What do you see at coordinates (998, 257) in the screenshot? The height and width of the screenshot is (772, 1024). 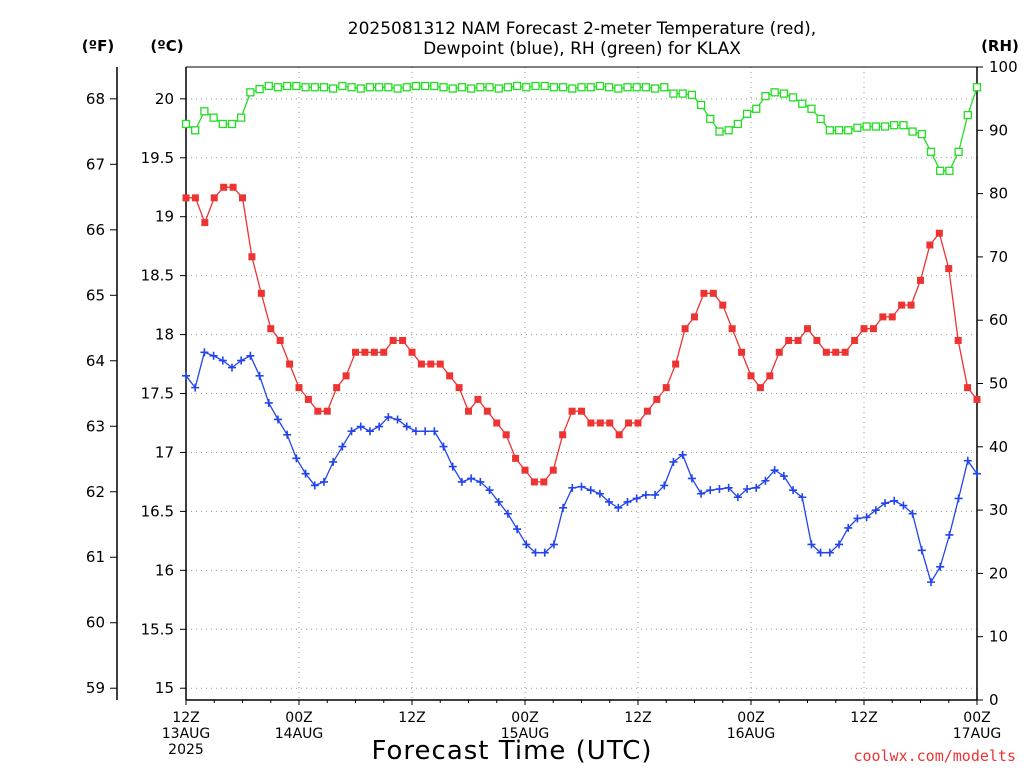 I see `rh-tick-label: 70` at bounding box center [998, 257].